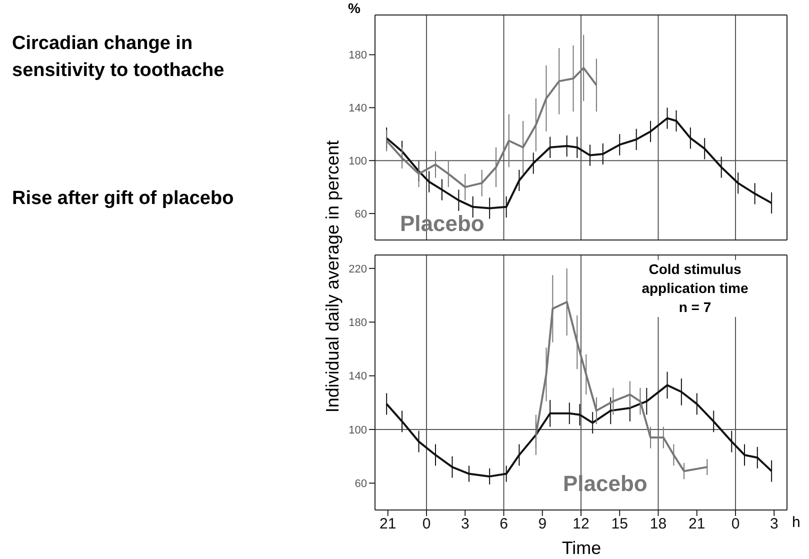  Describe the element at coordinates (658, 524) in the screenshot. I see `x-tick-label: 18` at that location.